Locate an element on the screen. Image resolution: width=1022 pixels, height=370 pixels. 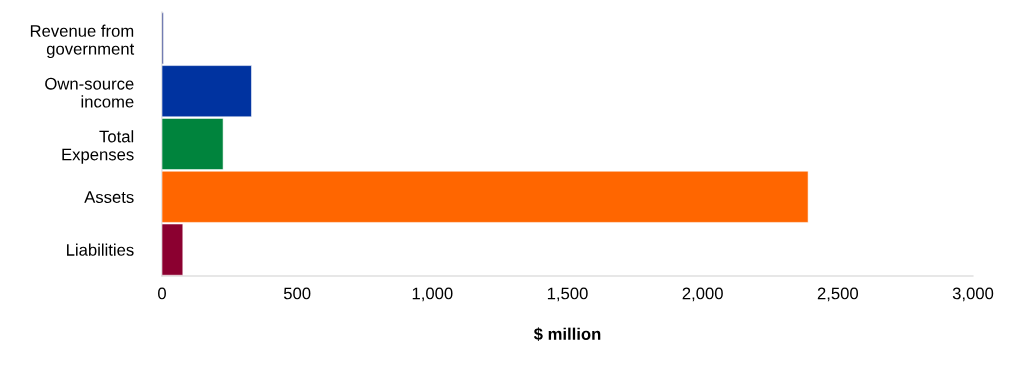
y-tick-label: Liabilities is located at coordinates (100, 249).